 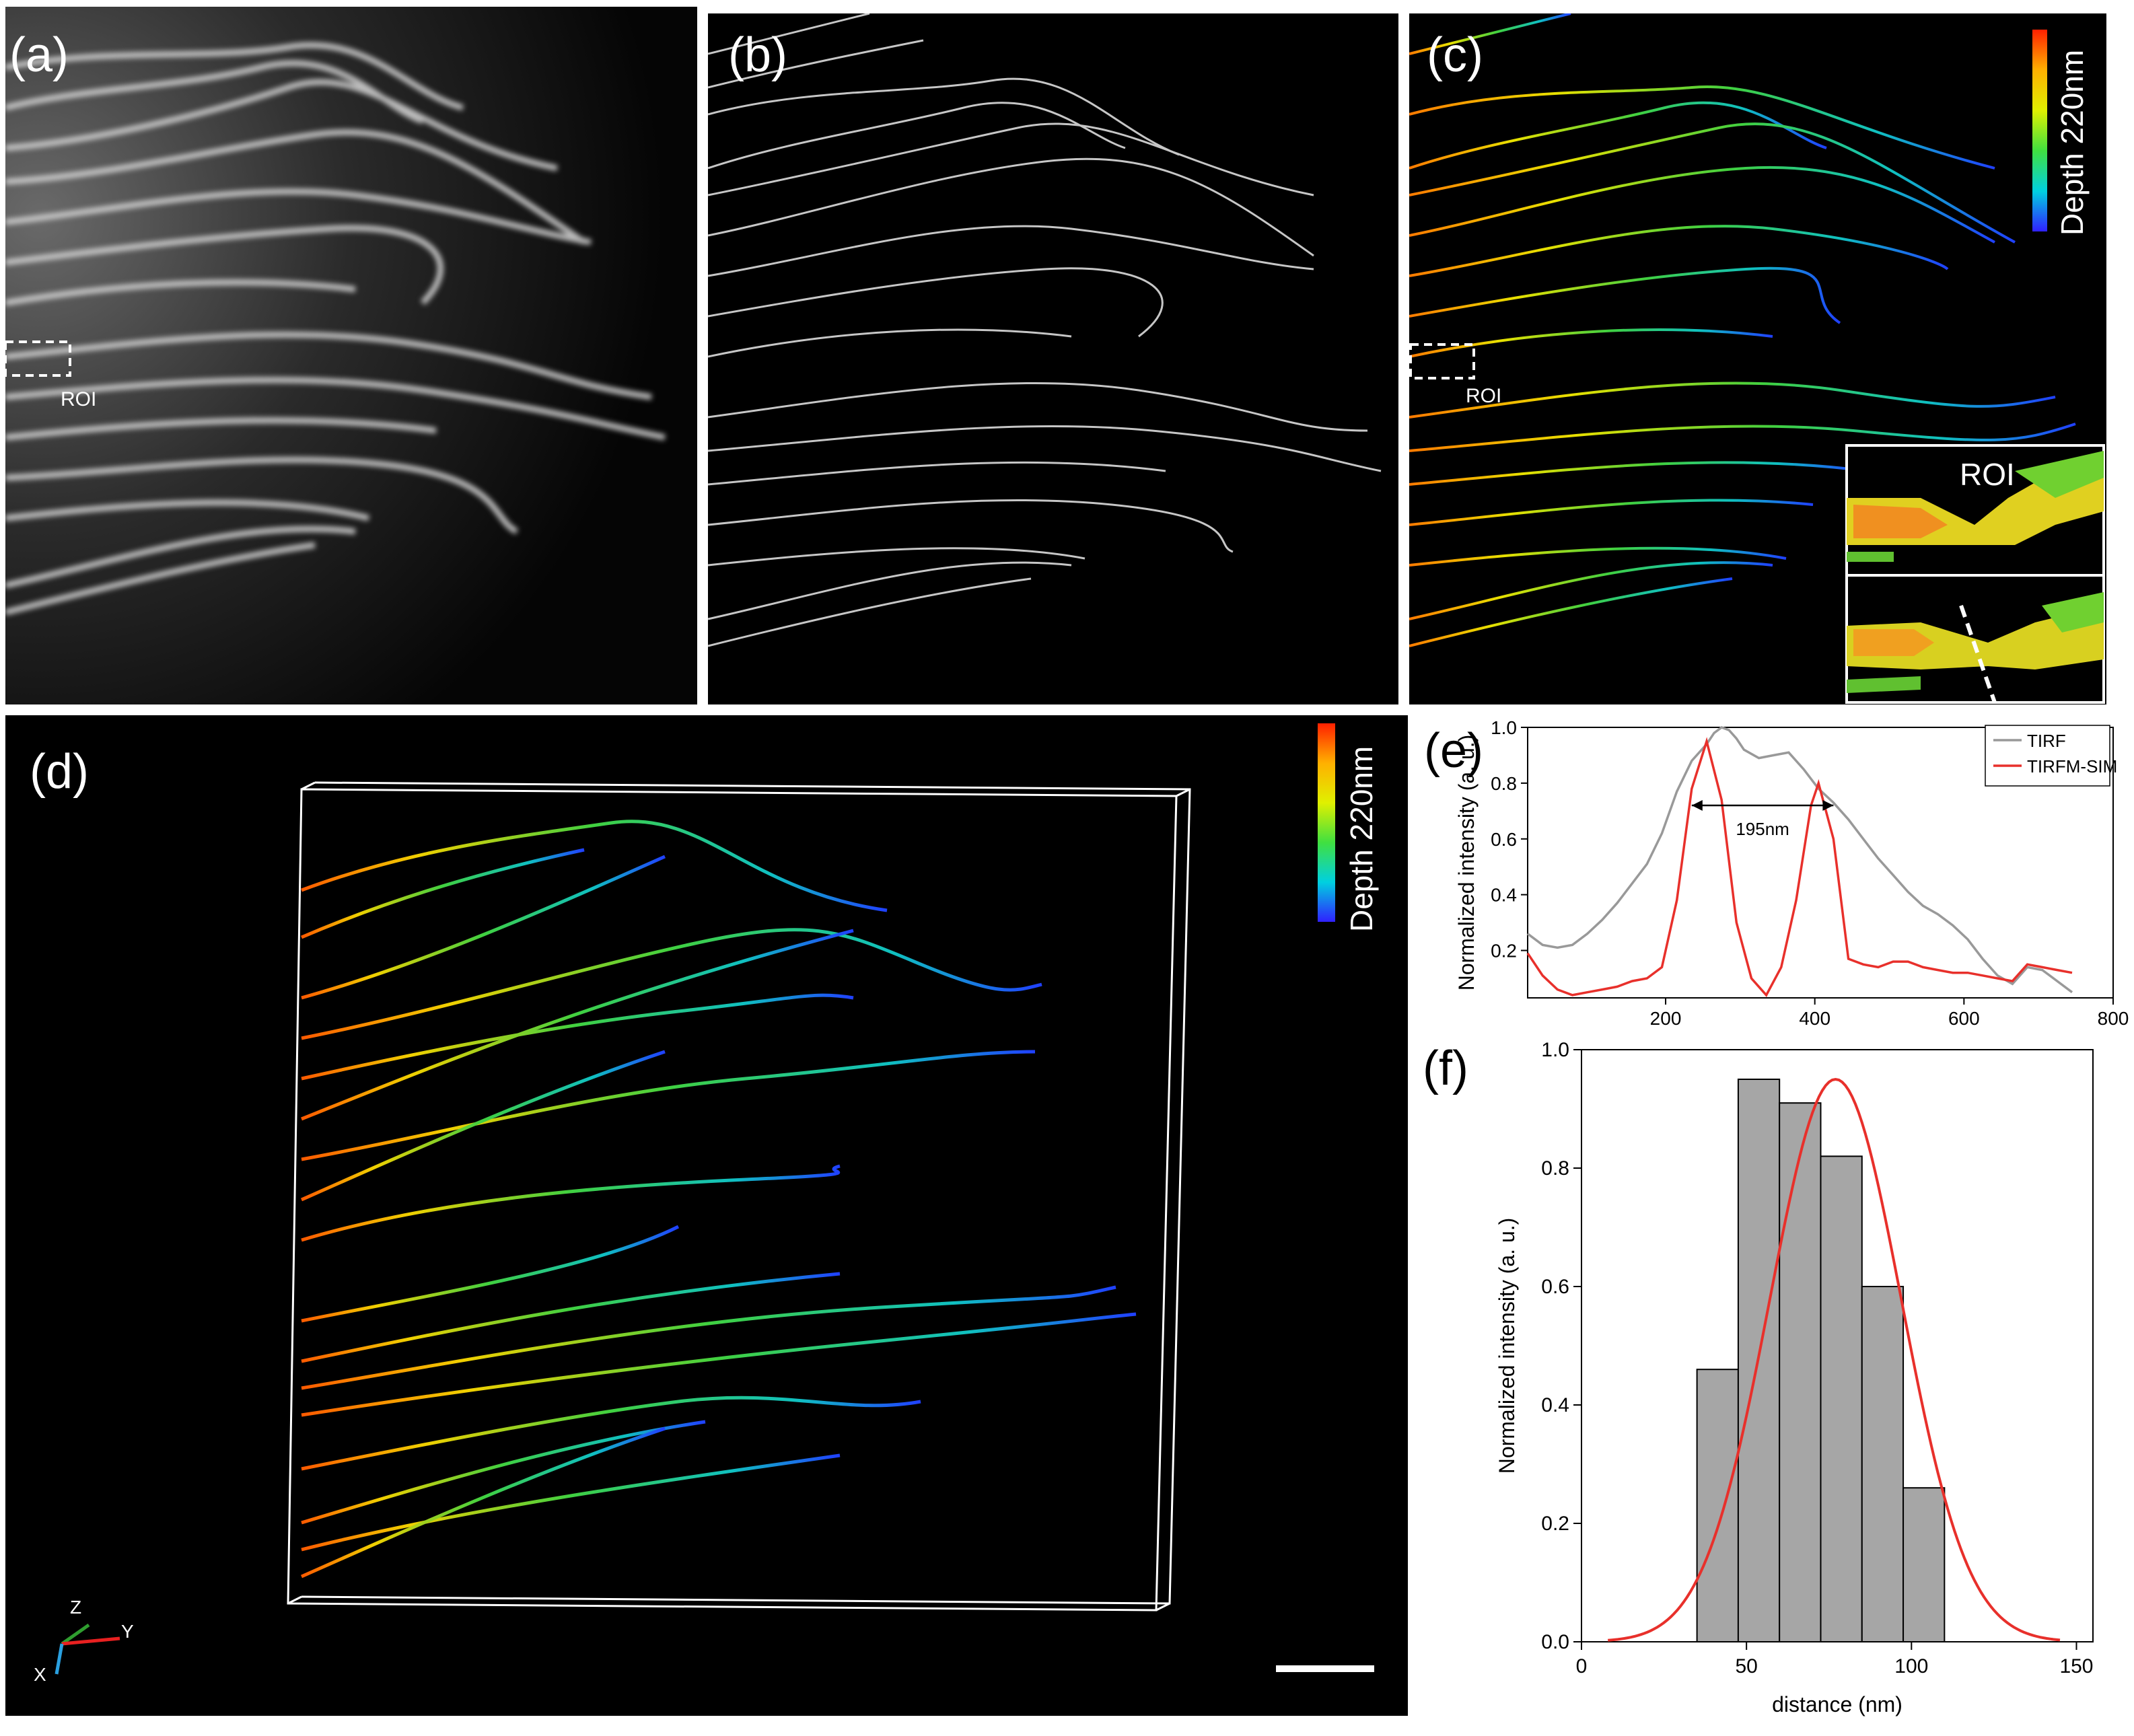 I want to click on inset-top-tail, so click(x=1871, y=557).